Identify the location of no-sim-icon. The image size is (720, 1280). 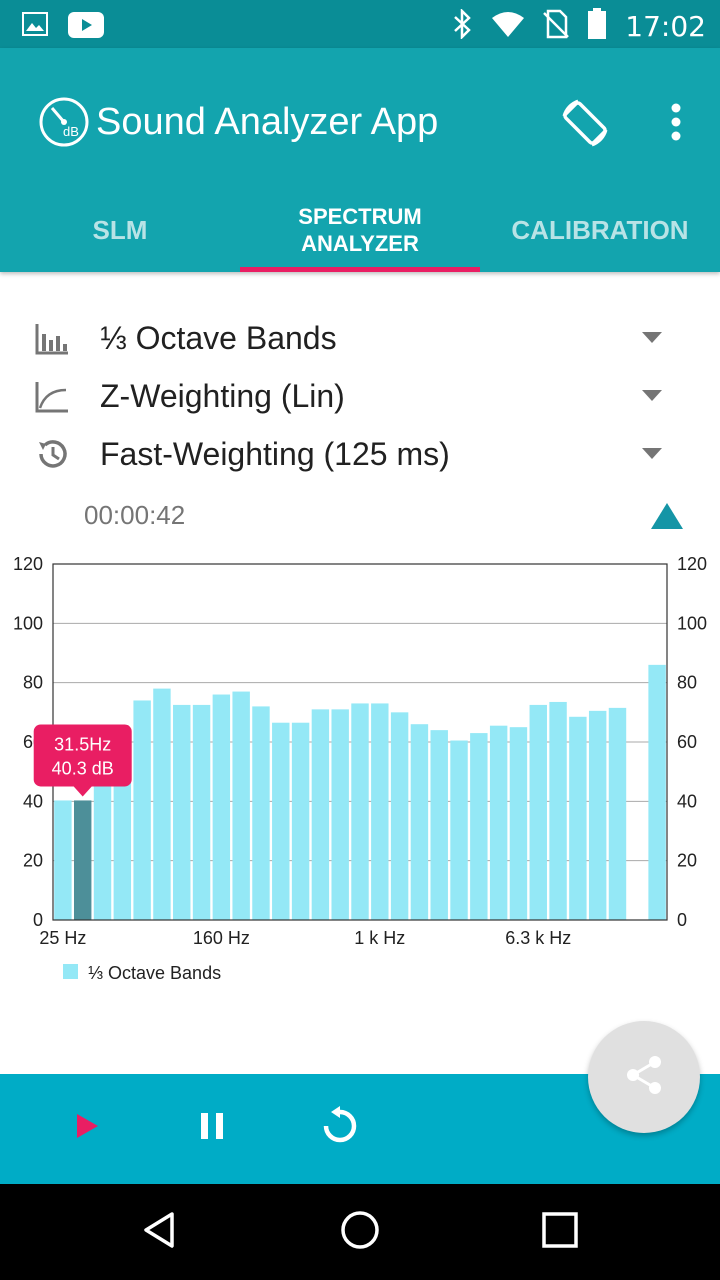
(556, 26).